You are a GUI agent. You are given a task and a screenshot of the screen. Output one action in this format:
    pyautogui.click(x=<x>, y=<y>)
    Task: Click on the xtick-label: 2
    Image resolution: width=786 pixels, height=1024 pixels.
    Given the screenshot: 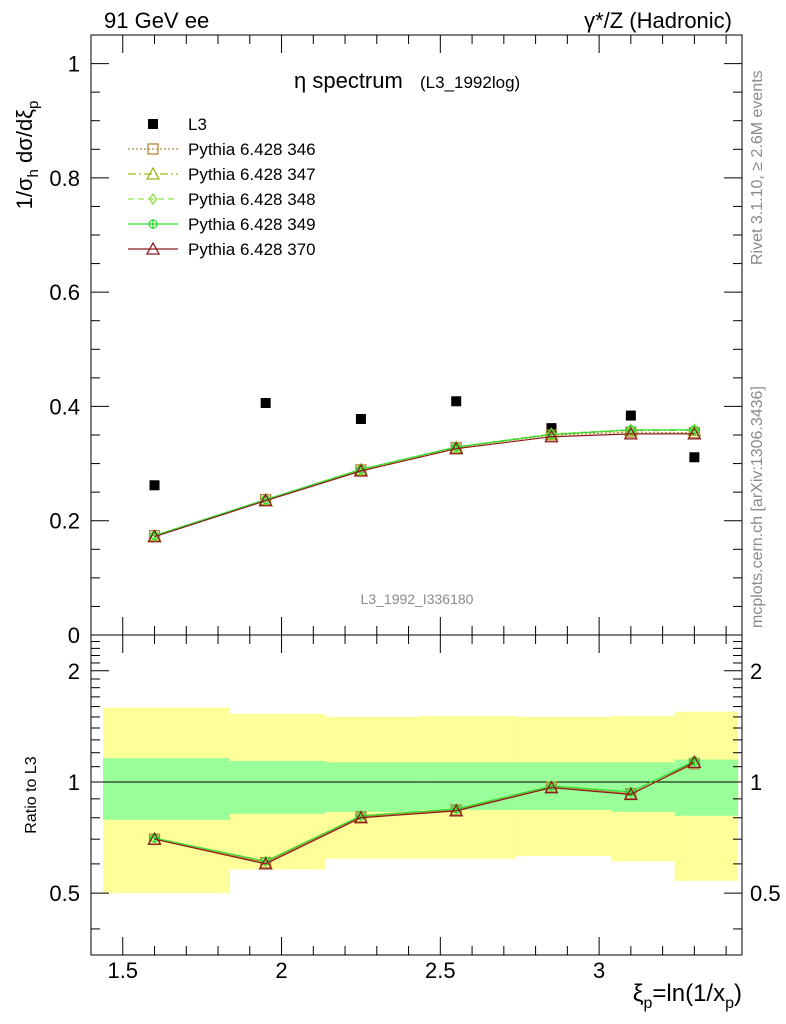 What is the action you would take?
    pyautogui.click(x=281, y=970)
    